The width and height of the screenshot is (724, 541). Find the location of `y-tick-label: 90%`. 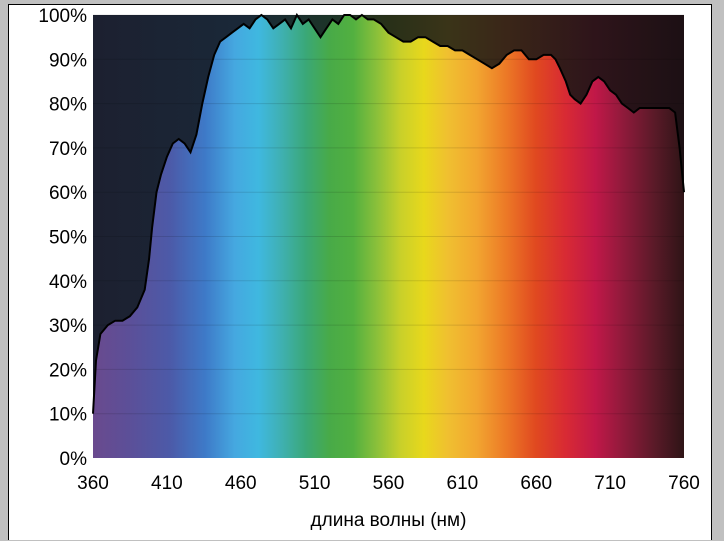

y-tick-label: 90% is located at coordinates (68, 60).